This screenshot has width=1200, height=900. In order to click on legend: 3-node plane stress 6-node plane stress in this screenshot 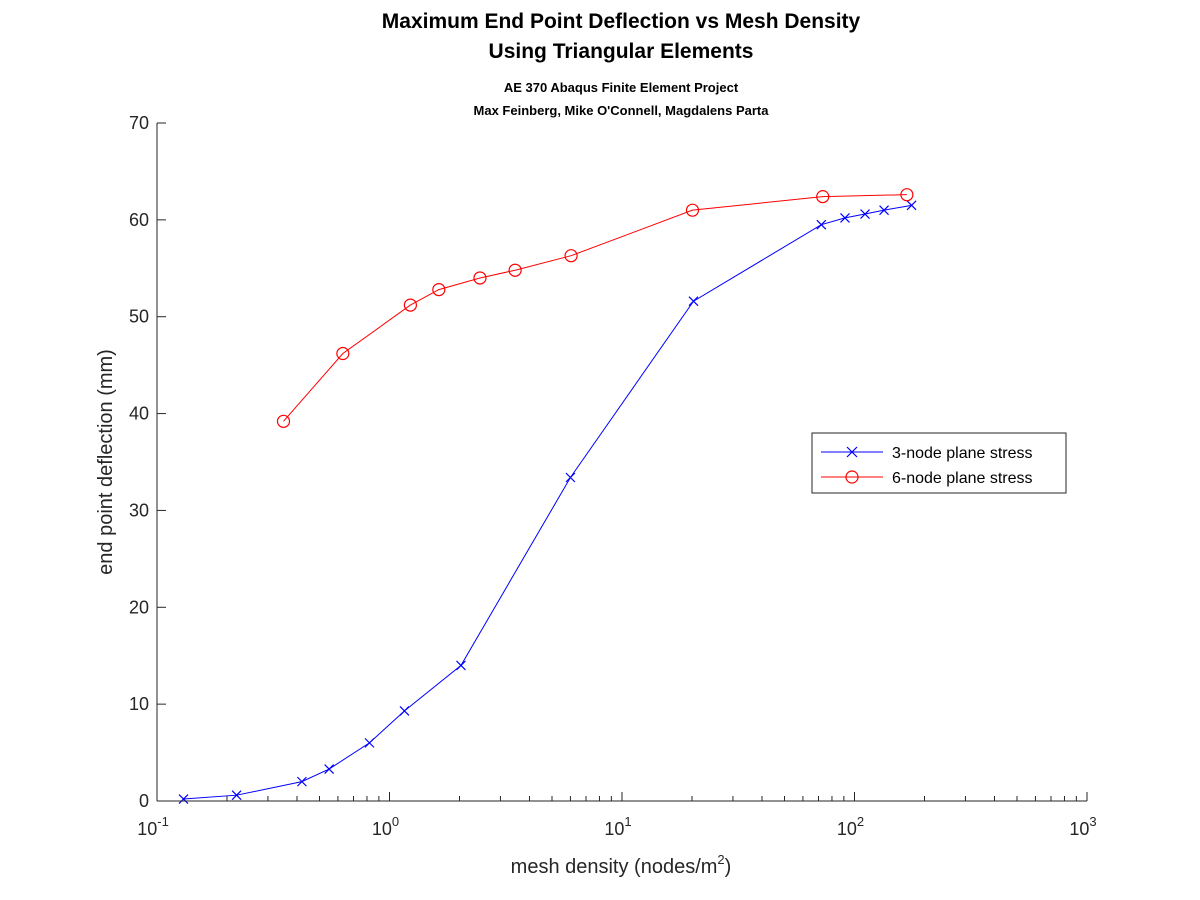, I will do `click(939, 463)`.